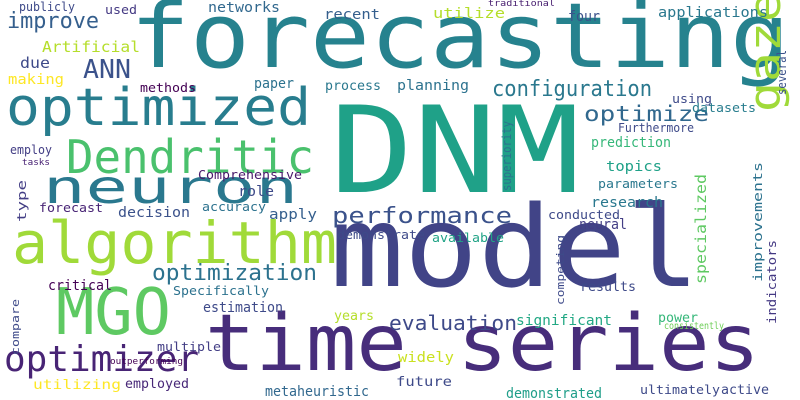 The width and height of the screenshot is (800, 400). Describe the element at coordinates (154, 213) in the screenshot. I see `word-decision: decision` at that location.